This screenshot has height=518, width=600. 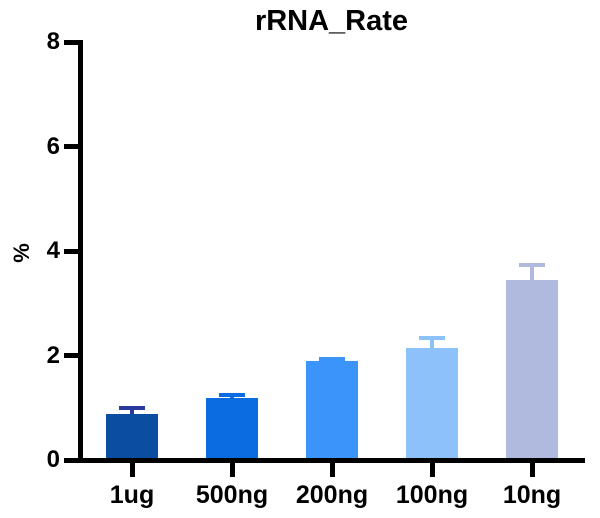 I want to click on bar-200ng, so click(x=332, y=409).